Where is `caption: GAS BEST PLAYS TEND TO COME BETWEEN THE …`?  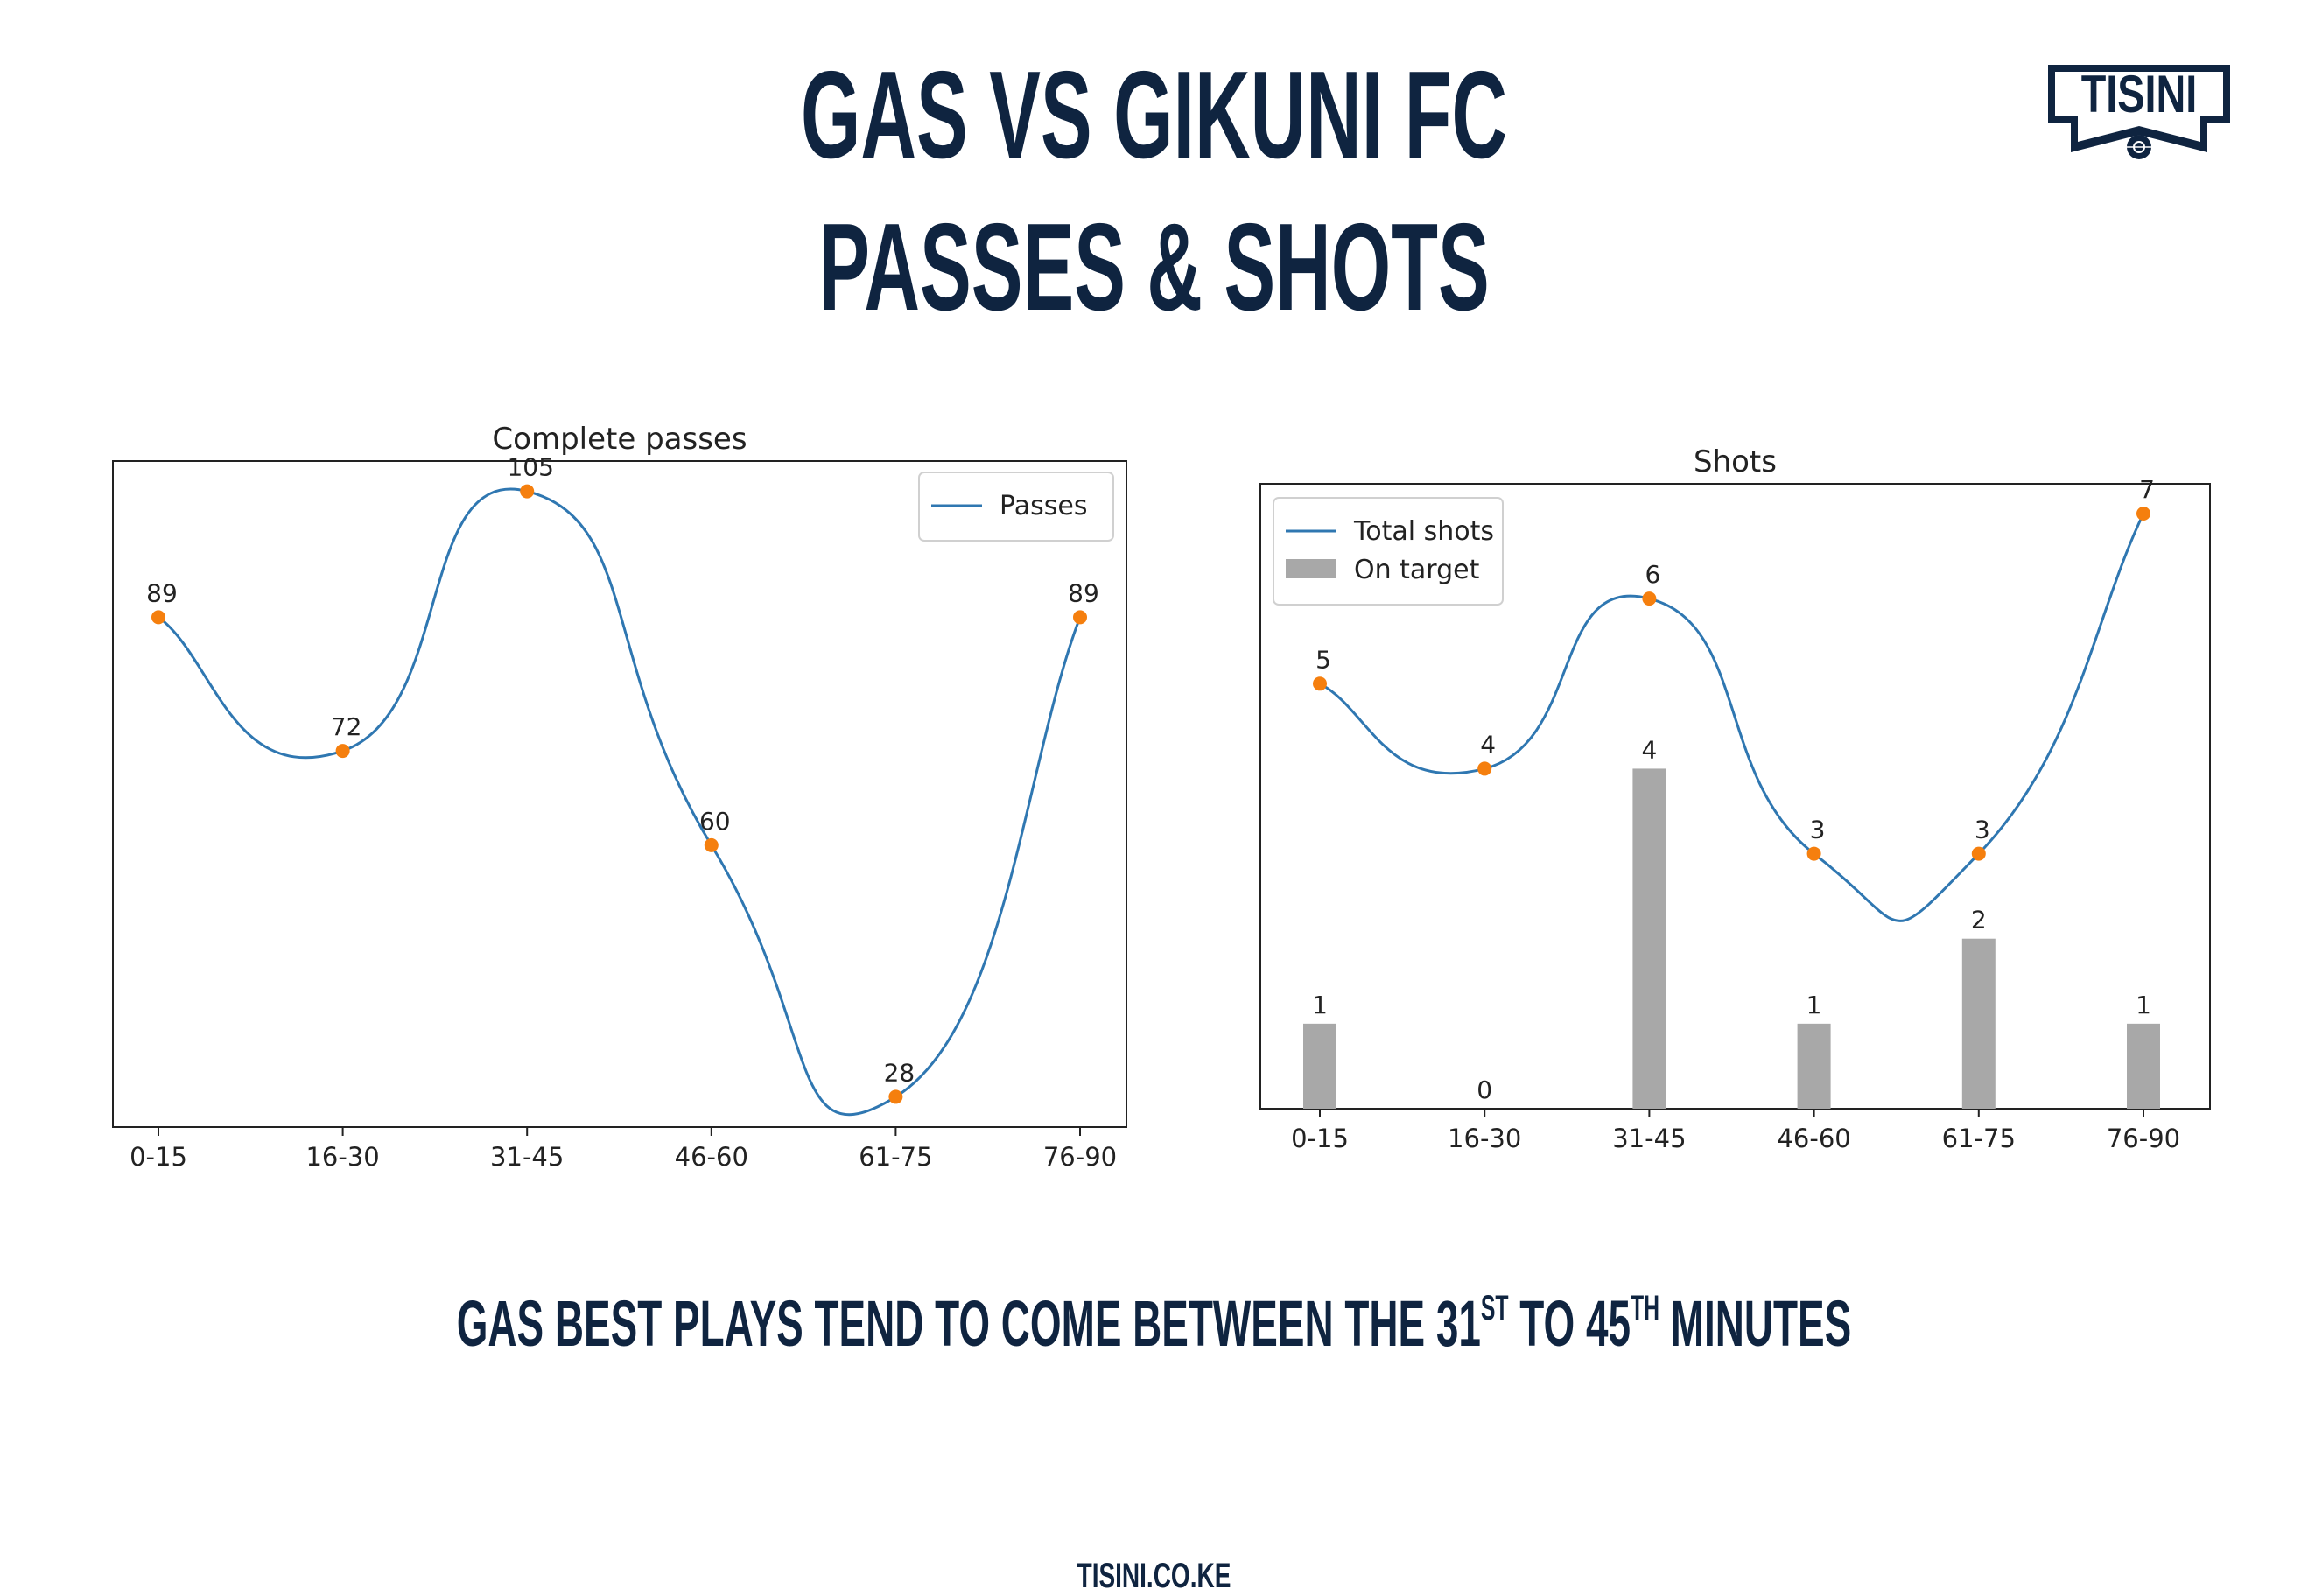
caption: GAS BEST PLAYS TEND TO COME BETWEEN THE … is located at coordinates (1154, 1316).